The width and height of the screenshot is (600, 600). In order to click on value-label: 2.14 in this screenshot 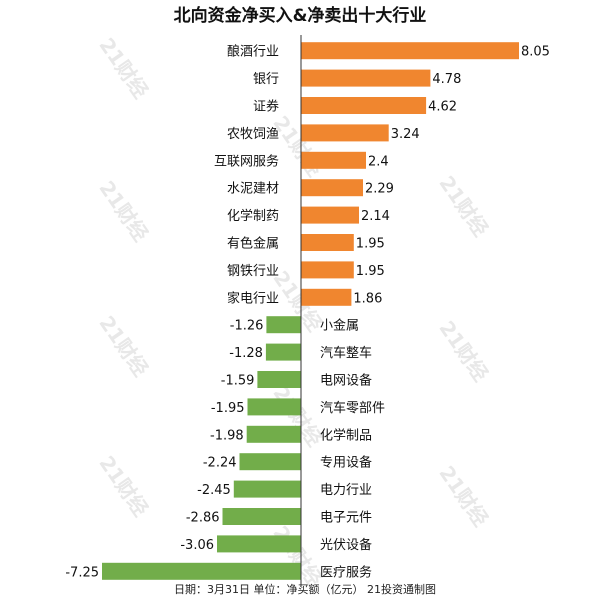, I will do `click(375, 216)`.